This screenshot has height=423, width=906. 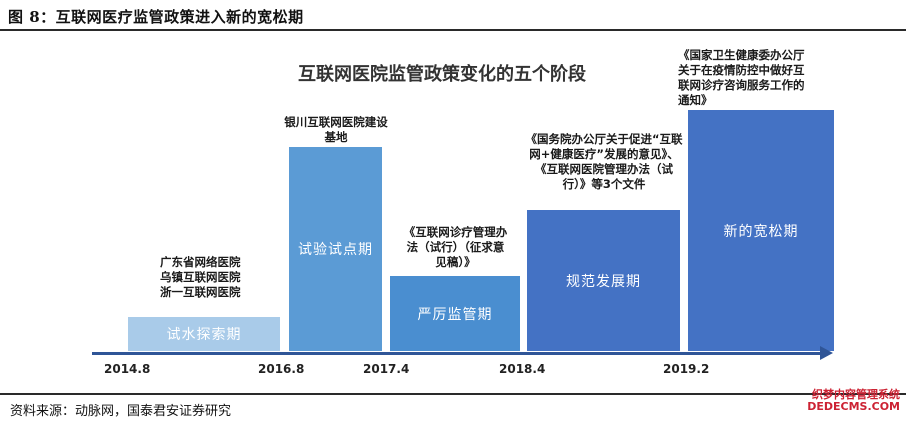 I want to click on stage-bar-standardized-development: 规范发展期, so click(x=603, y=280).